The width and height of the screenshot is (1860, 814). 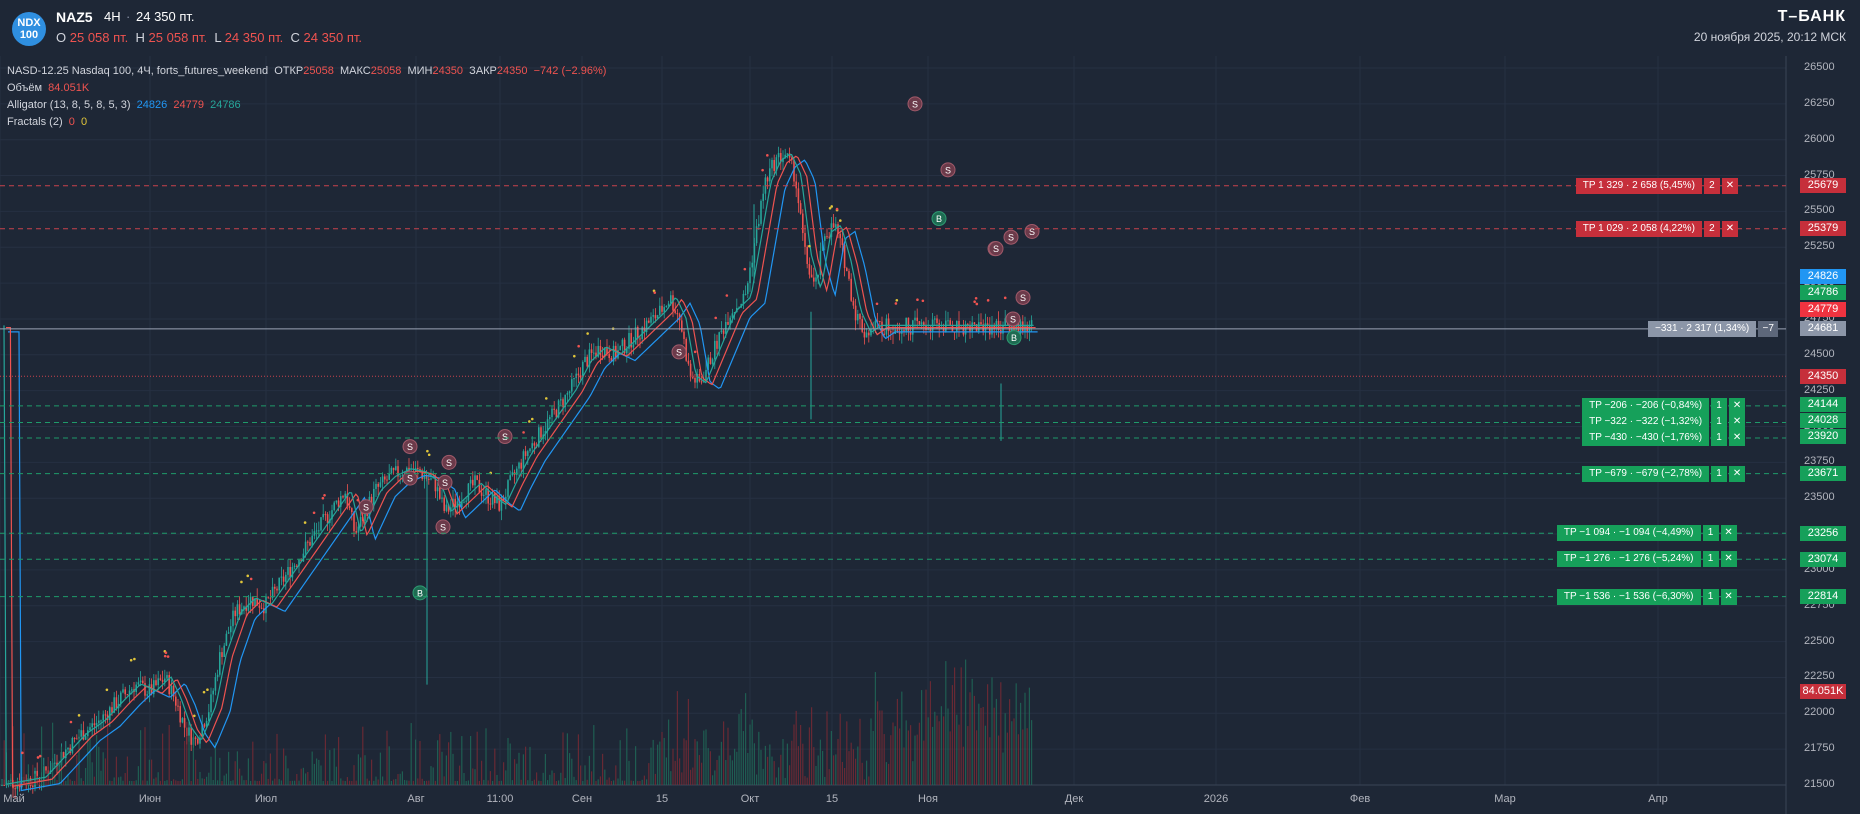 I want to click on order-text: TP −679 · −679 (−2,78%), so click(x=1646, y=473).